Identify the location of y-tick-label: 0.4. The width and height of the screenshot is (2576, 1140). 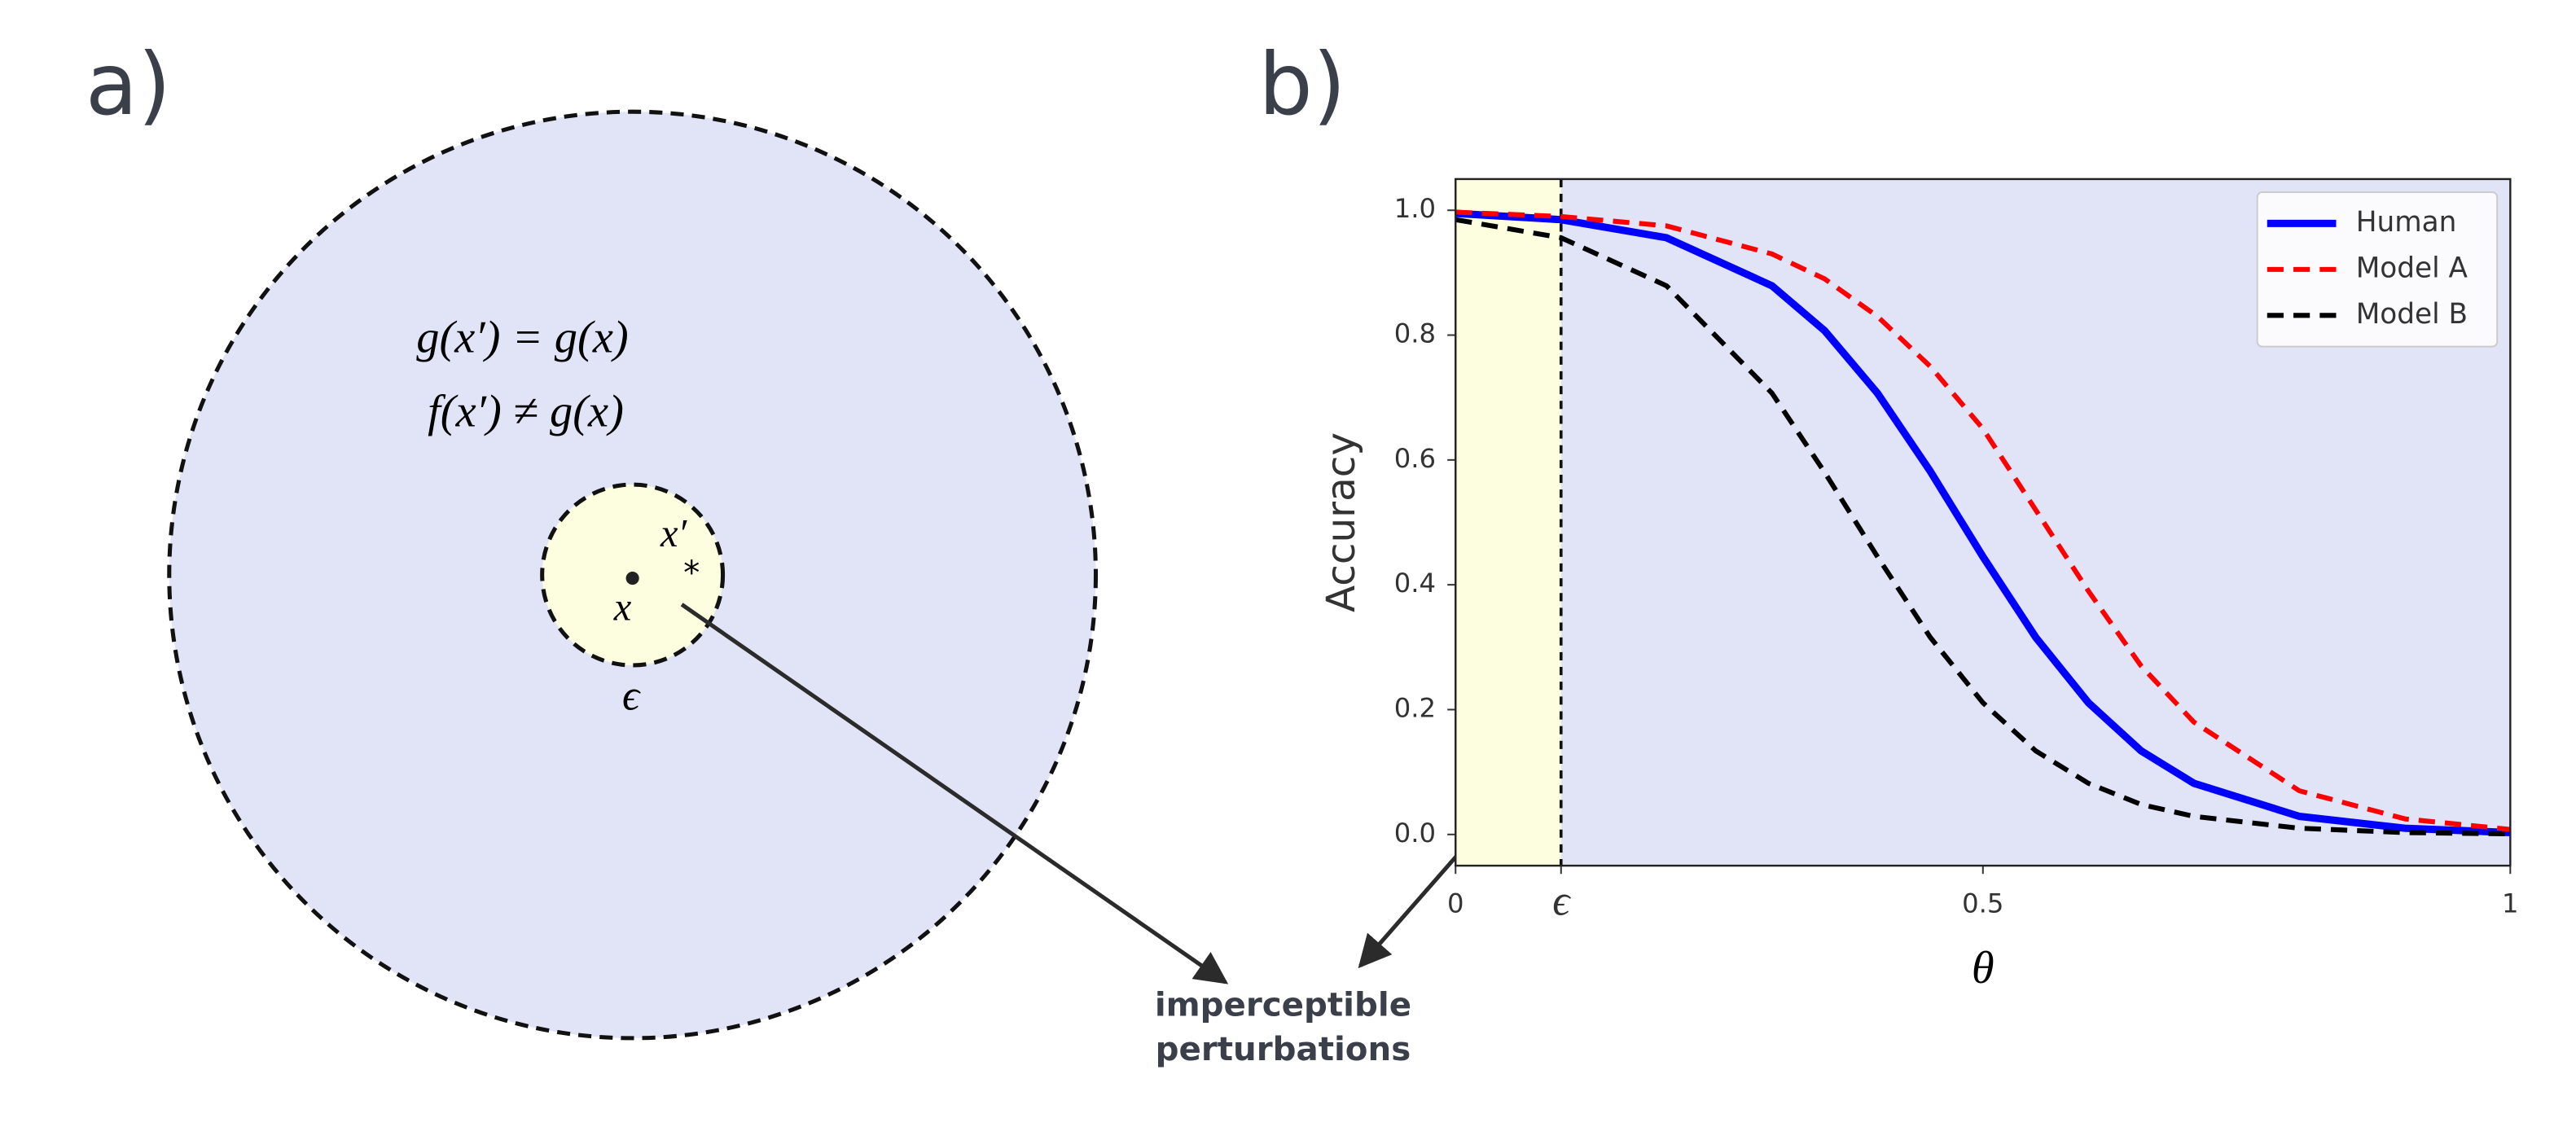
(1415, 583).